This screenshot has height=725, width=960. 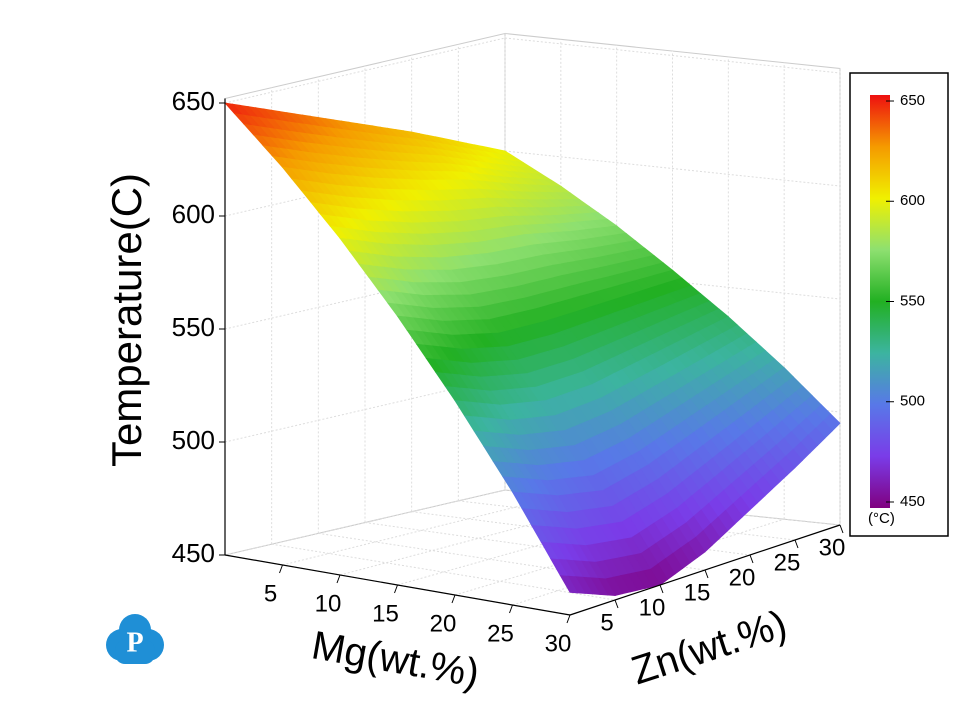 I want to click on z-tick-label: 550, so click(x=193, y=327).